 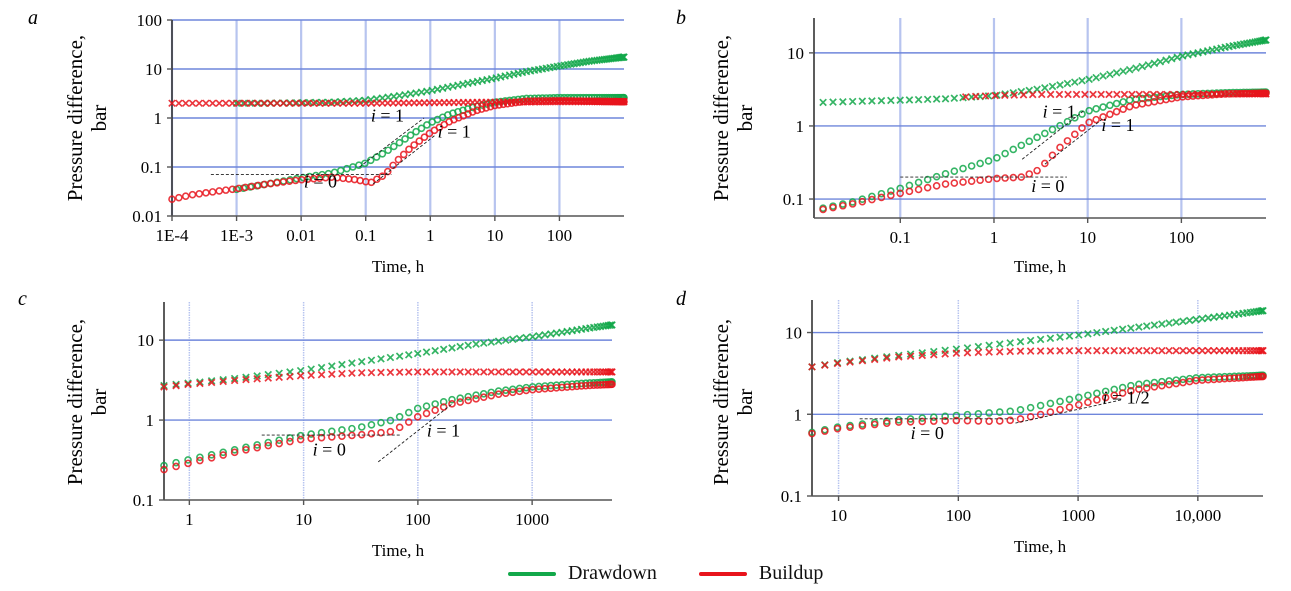 I want to click on y-axis-label: Pressure difference,bar, so click(x=87, y=402).